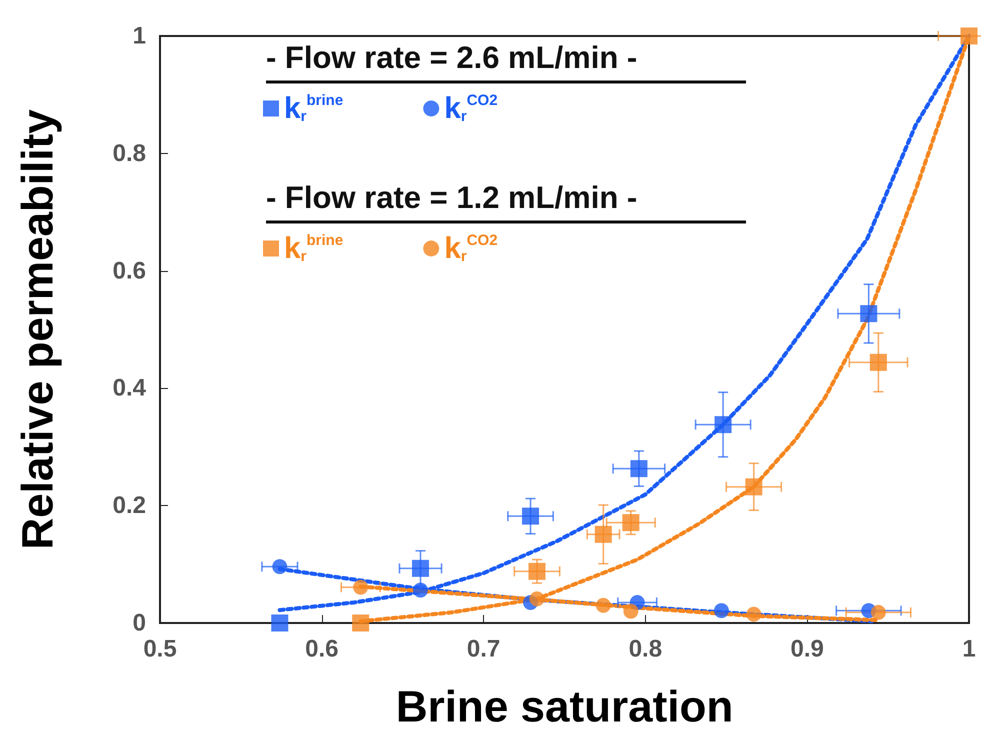 This screenshot has width=989, height=742. Describe the element at coordinates (452, 197) in the screenshot. I see `annotation: - Flow rate = 1.2 mL/min -` at that location.